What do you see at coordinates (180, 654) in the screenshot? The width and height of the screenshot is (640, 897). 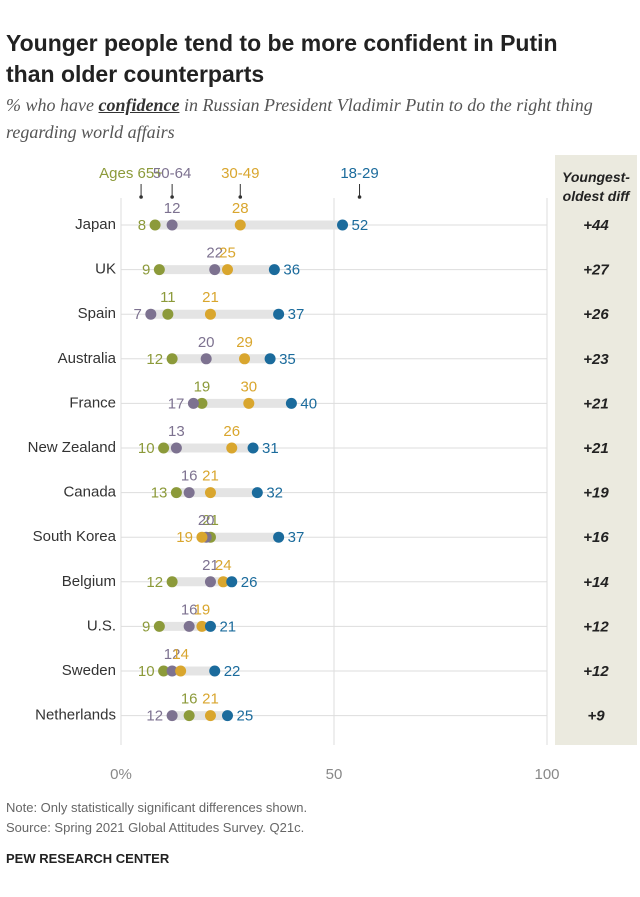 I see `data-label: 14` at bounding box center [180, 654].